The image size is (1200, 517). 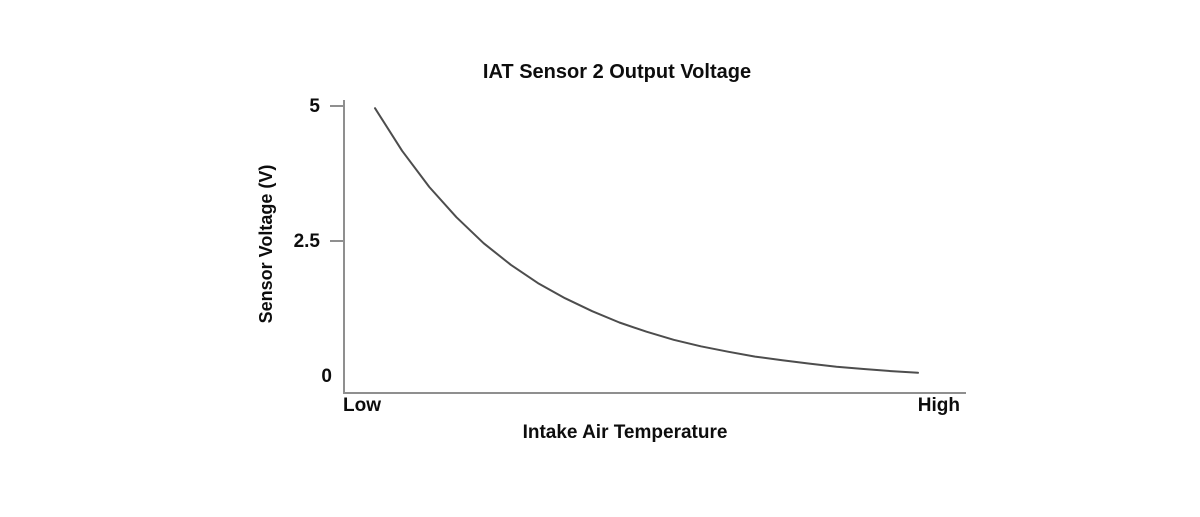 I want to click on x-tick-label-low: Low, so click(x=362, y=405).